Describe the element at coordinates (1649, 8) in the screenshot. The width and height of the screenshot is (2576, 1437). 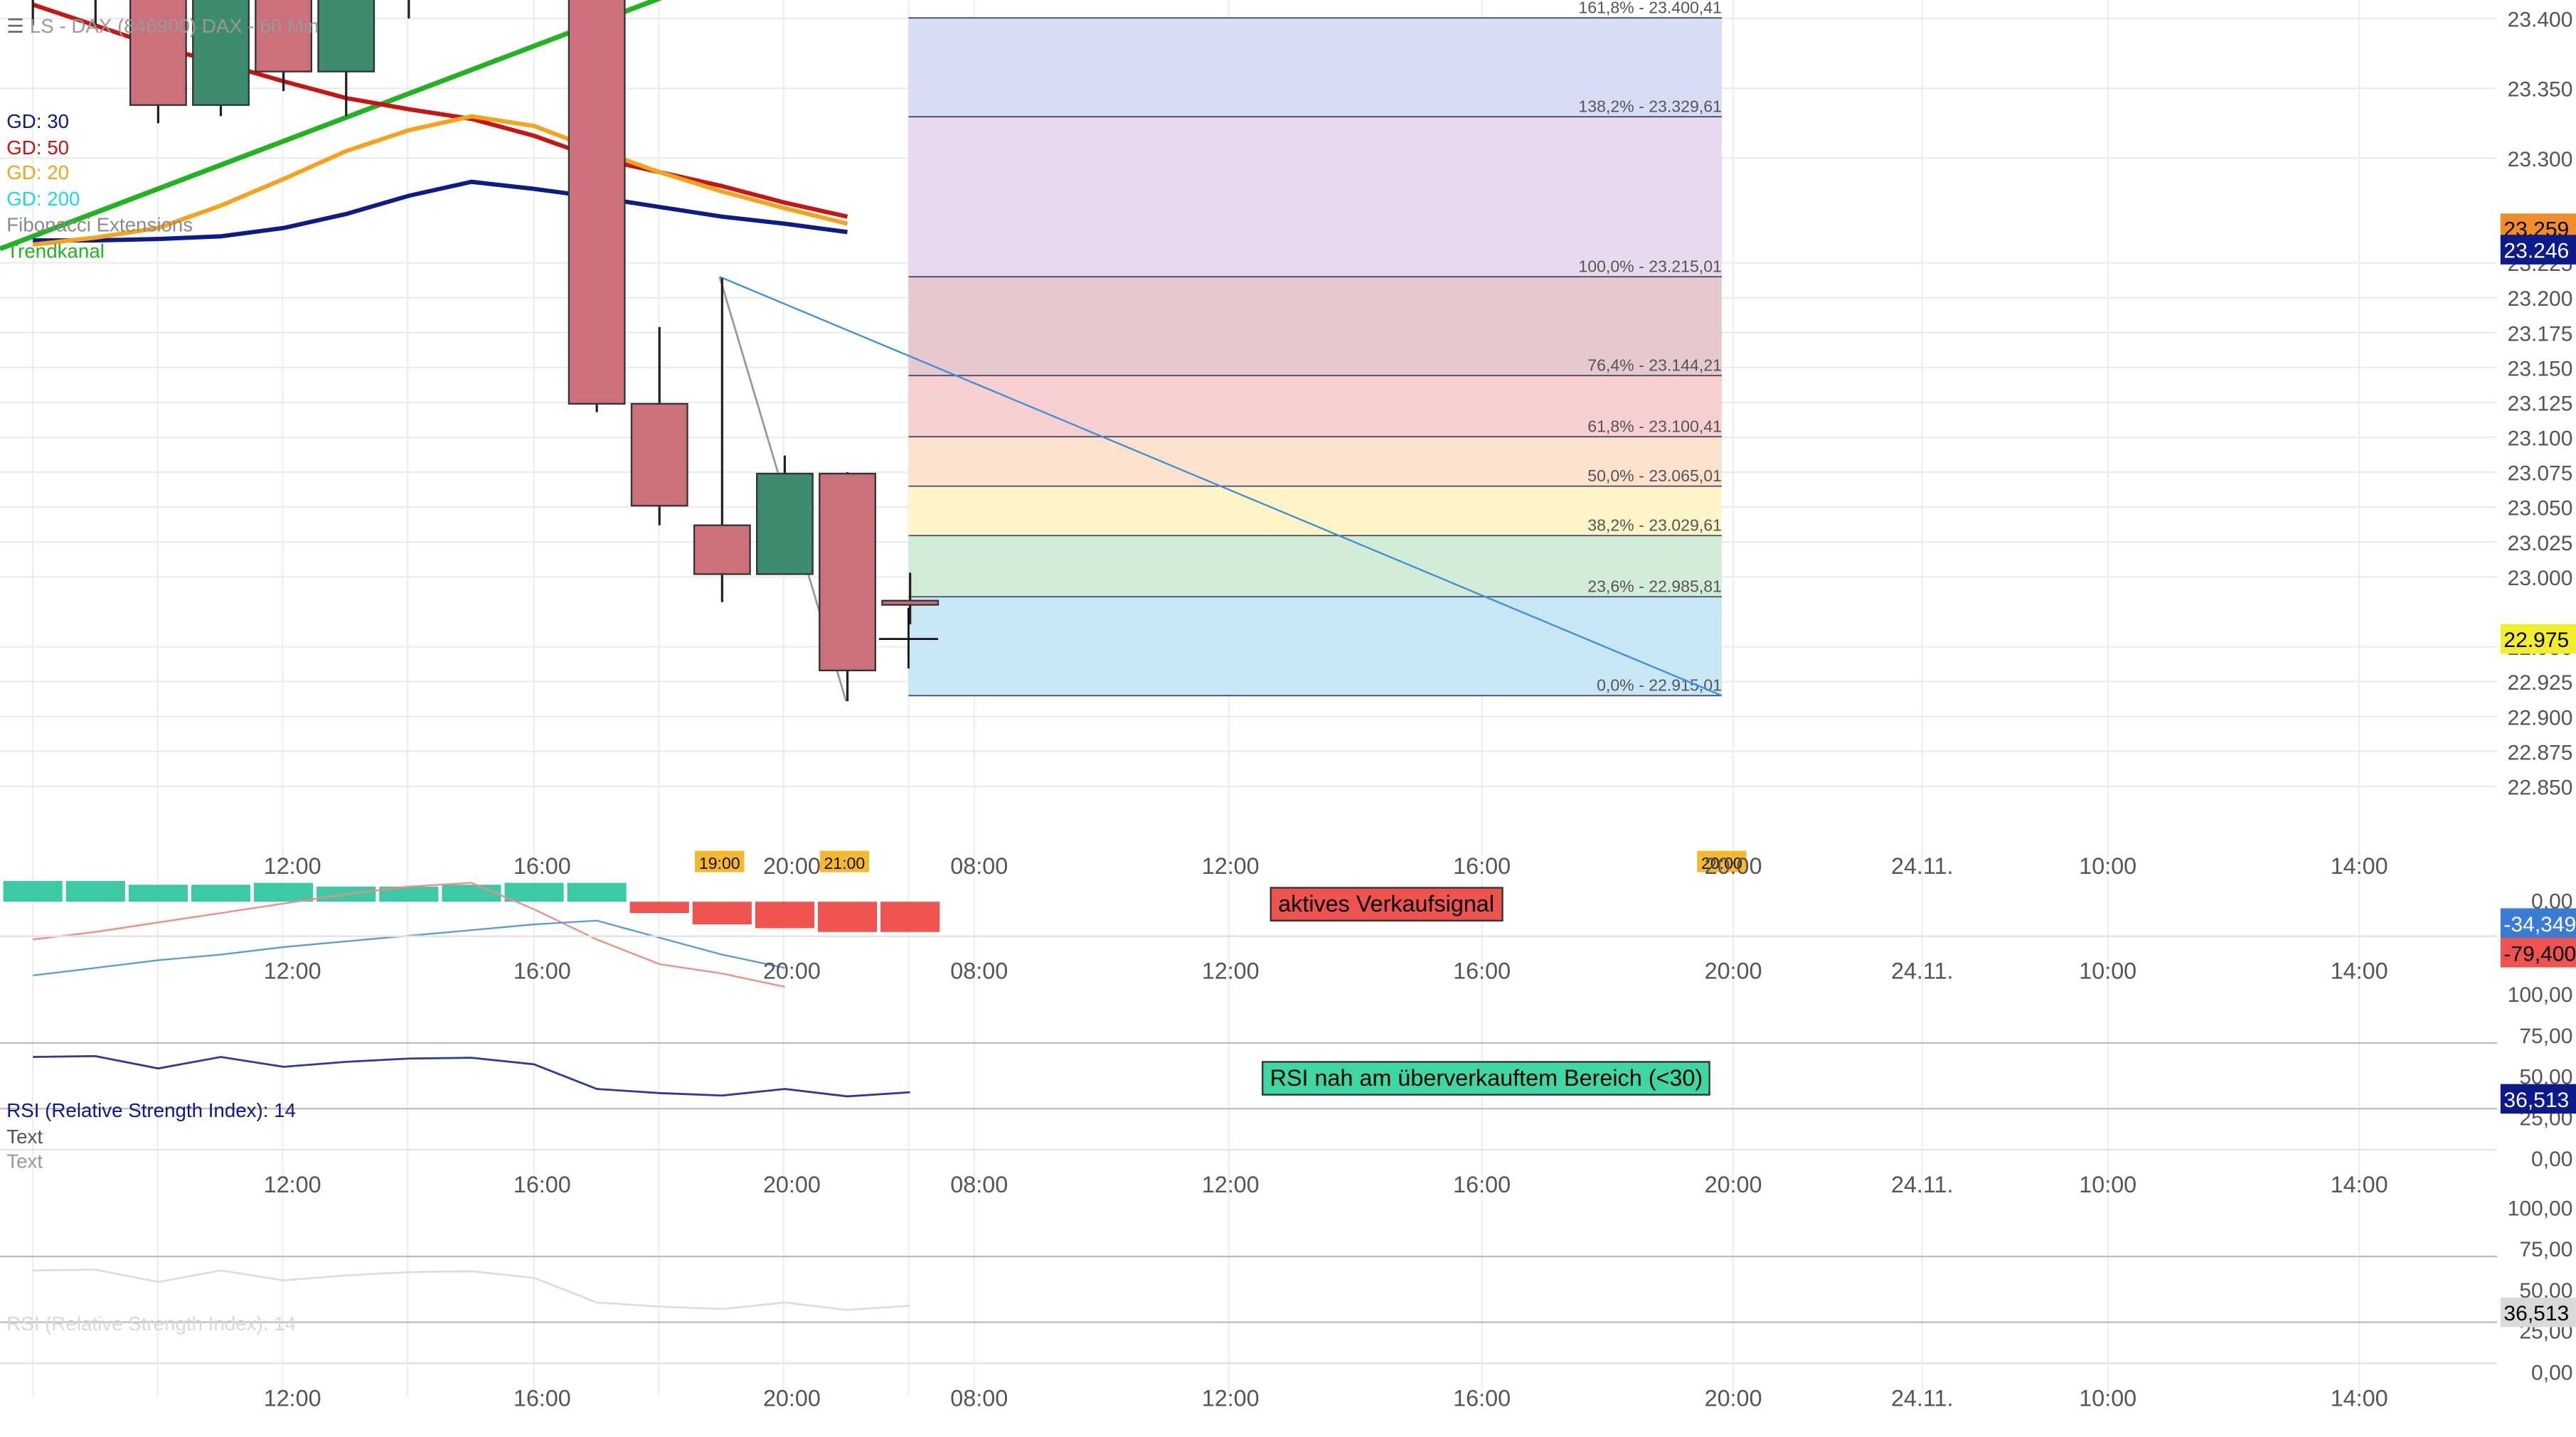
I see `fib-level-label: 161,8% - 23.400,41` at that location.